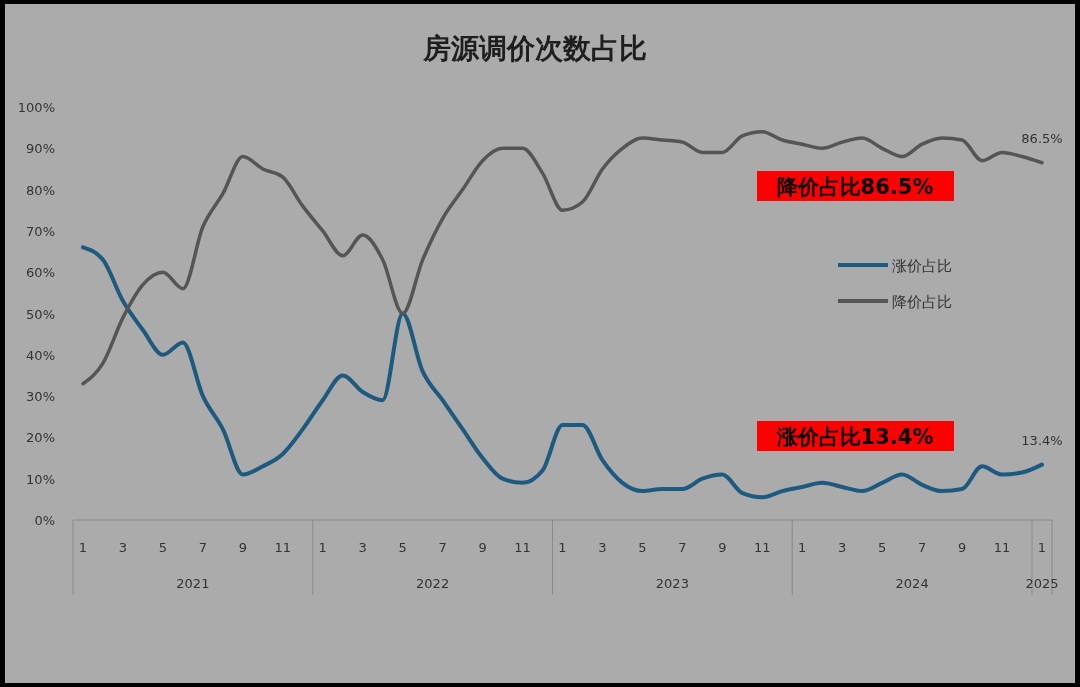  I want to click on y-tick-label: 0%, so click(44, 520).